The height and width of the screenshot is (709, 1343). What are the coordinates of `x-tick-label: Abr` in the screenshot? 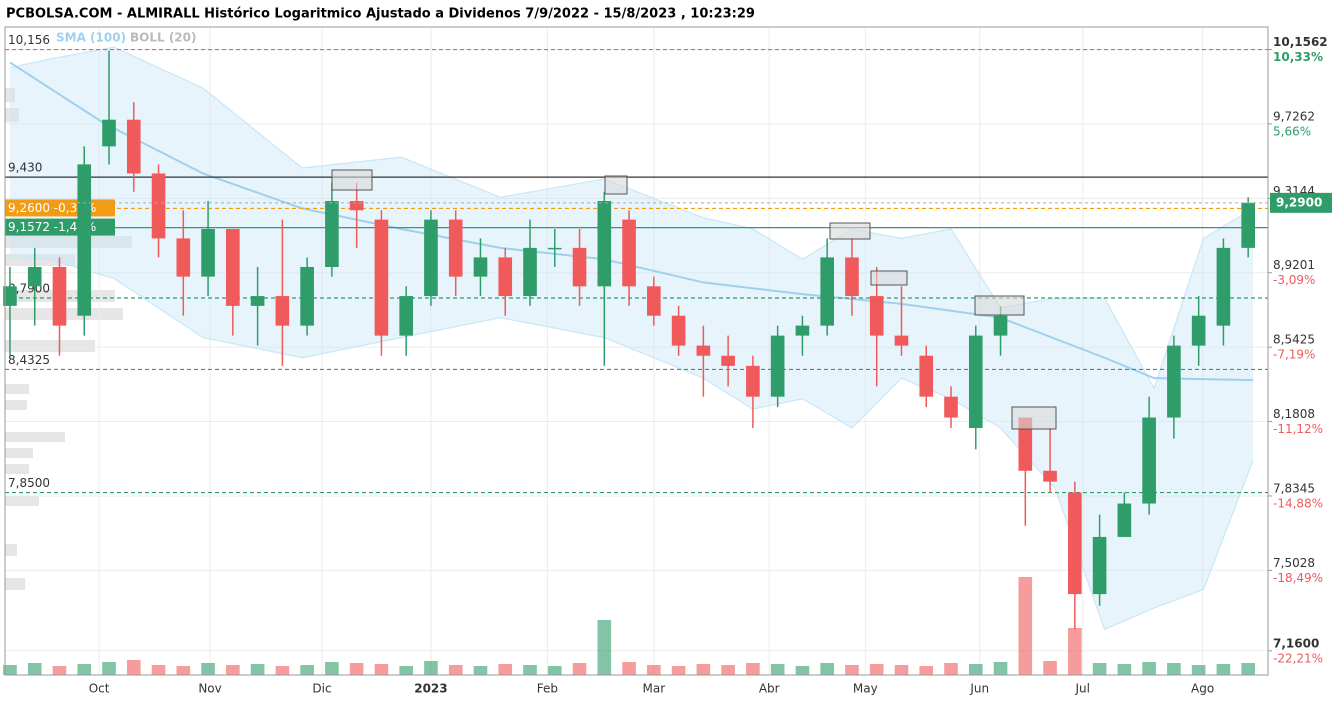 It's located at (769, 689).